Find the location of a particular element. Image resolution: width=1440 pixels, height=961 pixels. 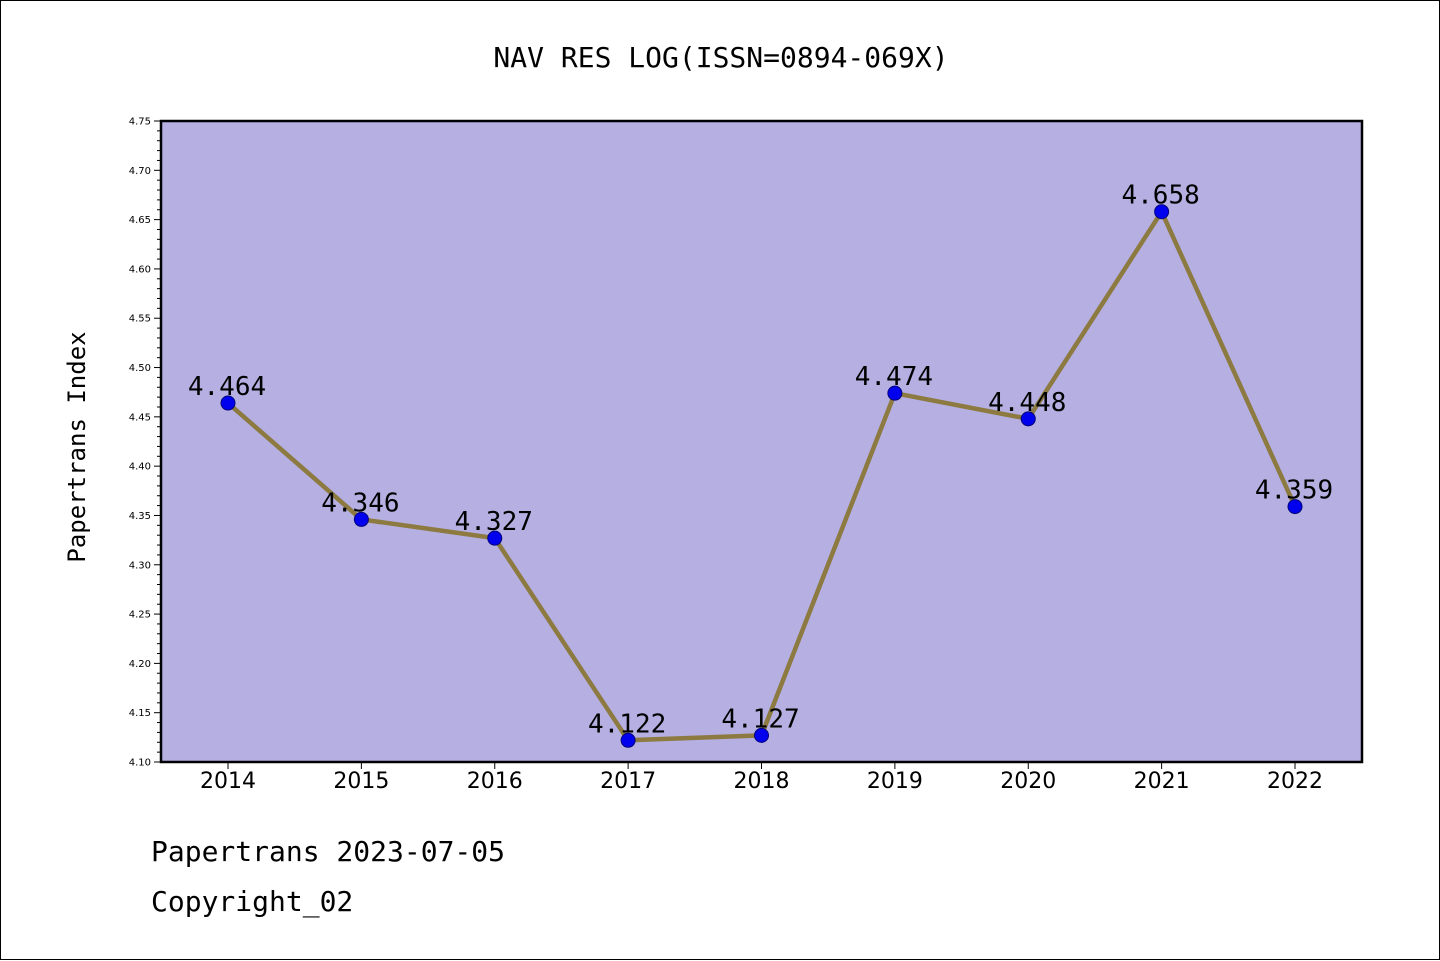

x-tick-label: 2018 is located at coordinates (762, 781).